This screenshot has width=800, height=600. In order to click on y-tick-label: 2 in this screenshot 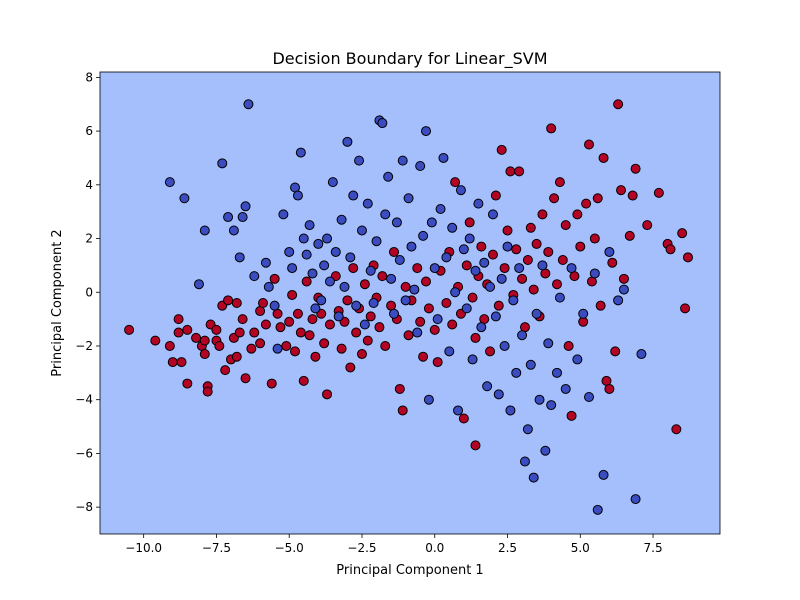, I will do `click(89, 239)`.